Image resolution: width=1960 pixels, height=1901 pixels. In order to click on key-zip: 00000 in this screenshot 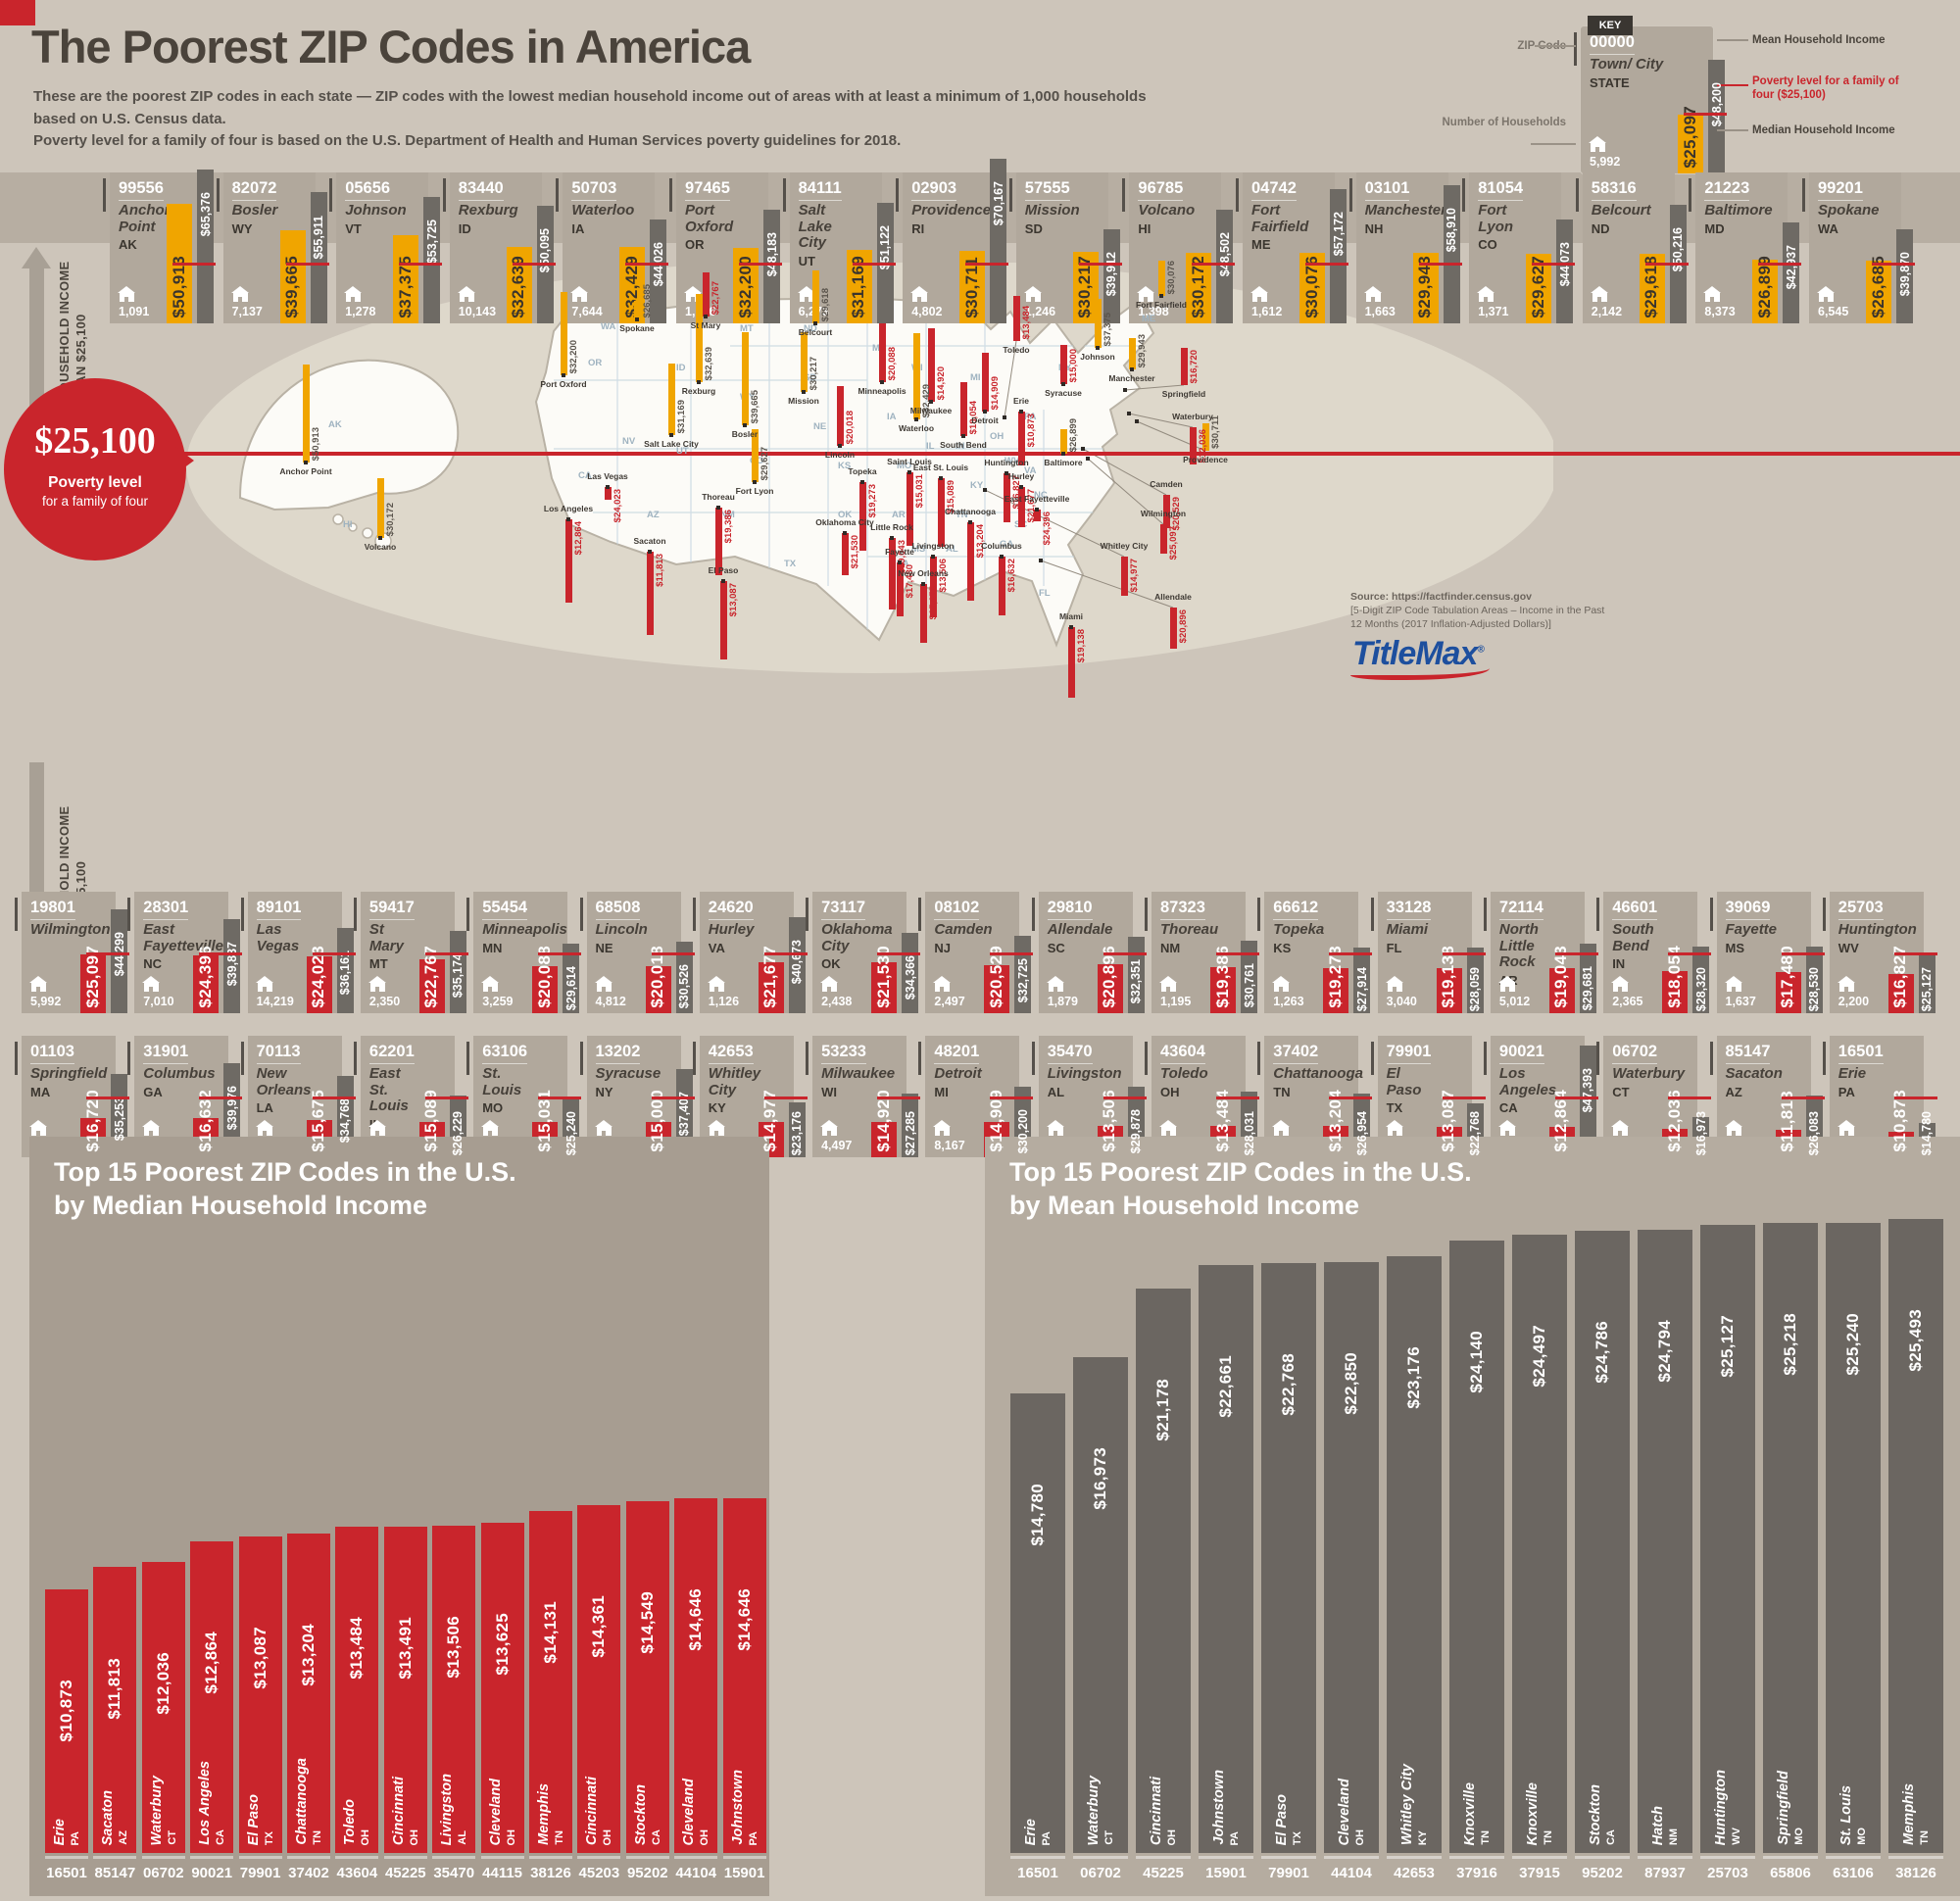, I will do `click(1612, 44)`.